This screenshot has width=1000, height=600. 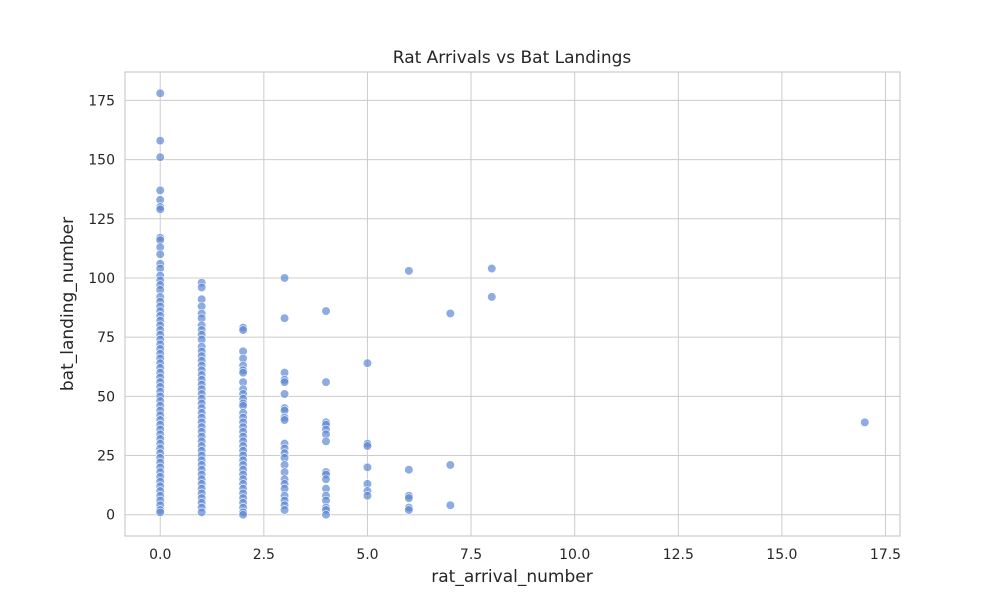 I want to click on y-axis-label: bat_landing_number, so click(x=68, y=304).